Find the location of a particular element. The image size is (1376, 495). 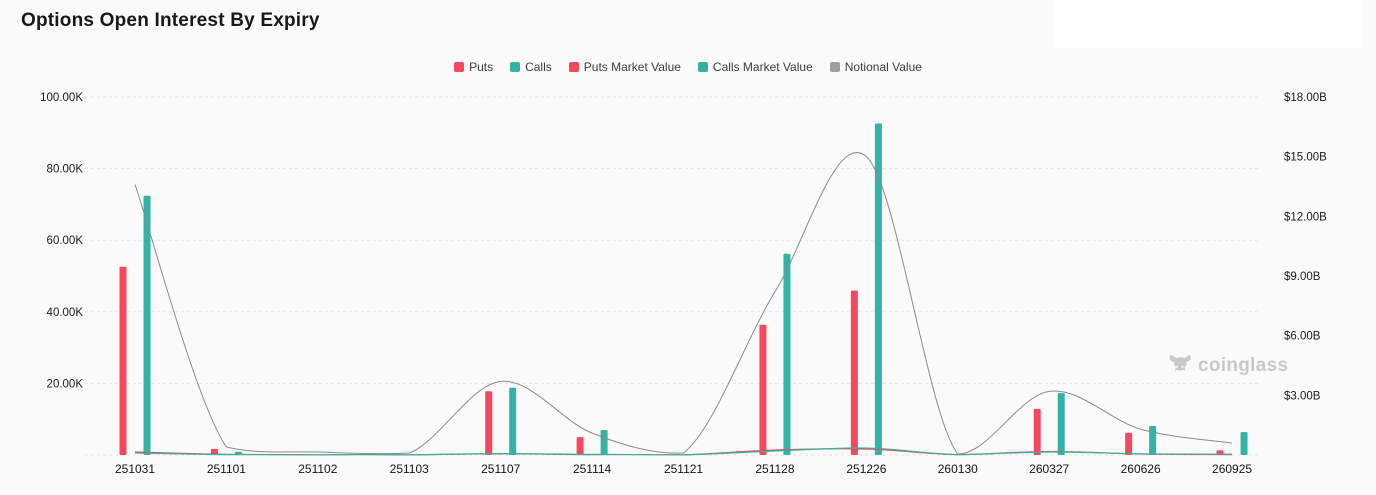

legend-label-calls-market-value: Calls Market Value is located at coordinates (762, 67).